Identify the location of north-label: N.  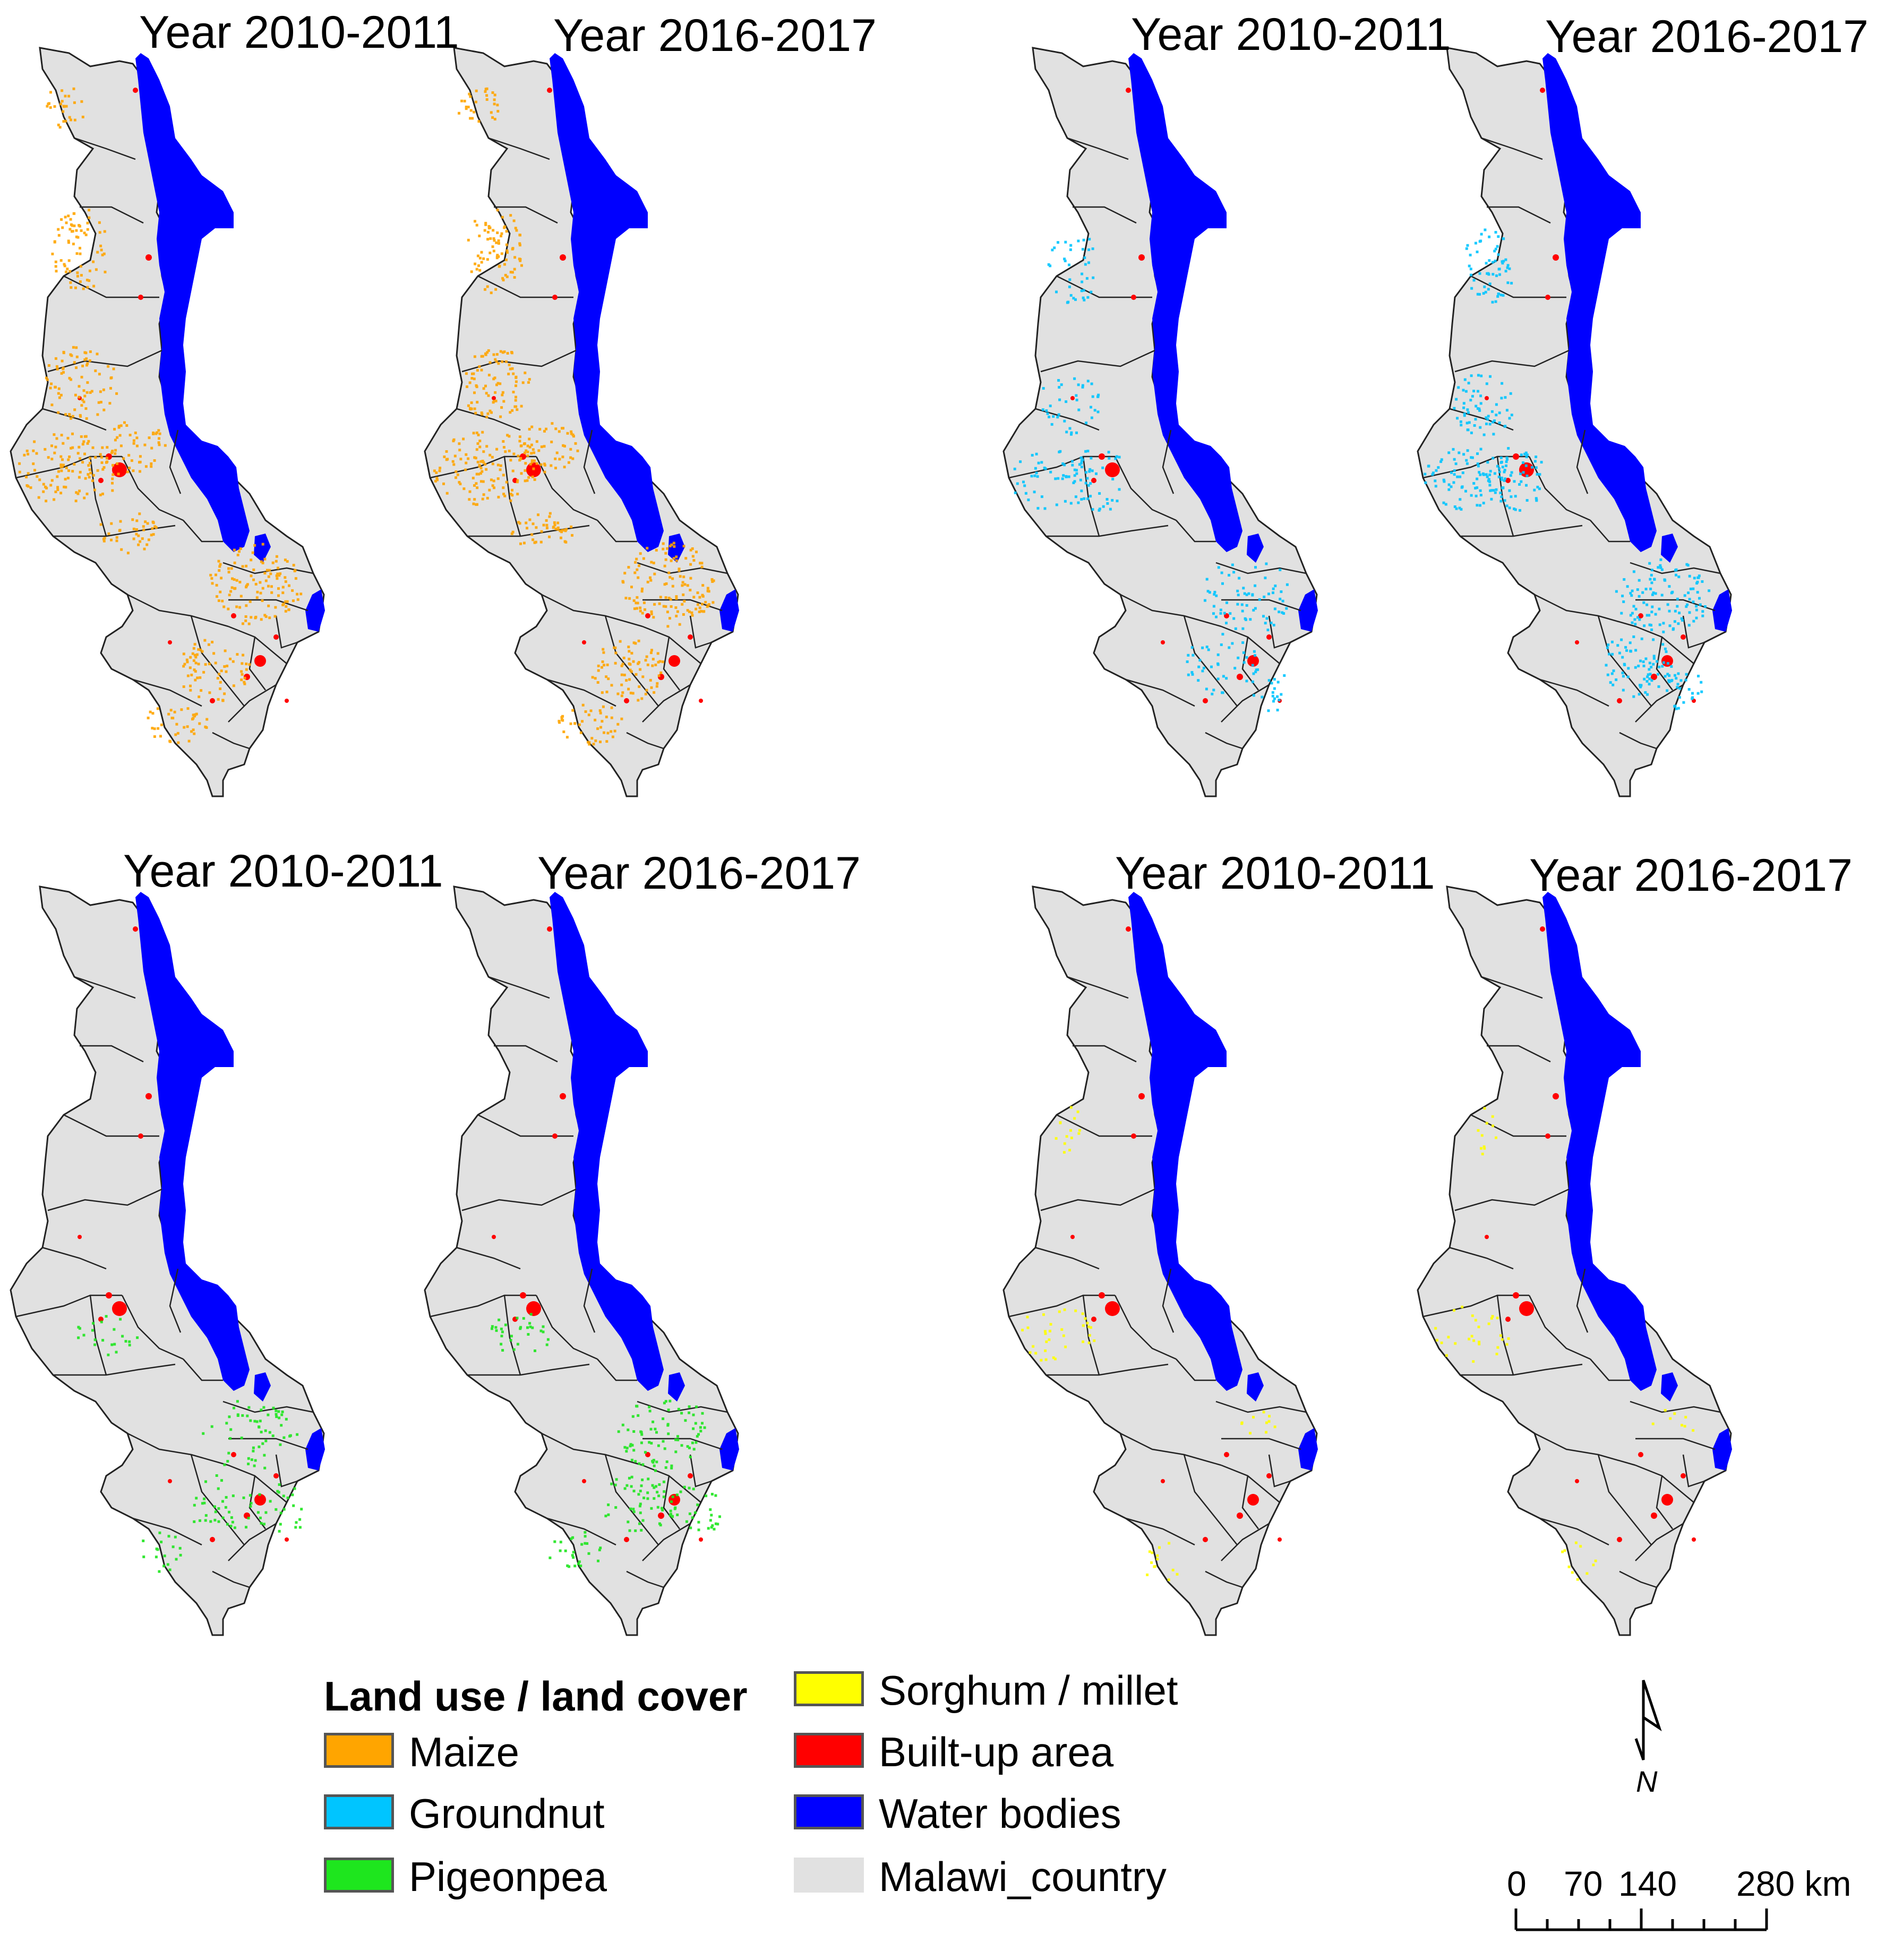
(1647, 1781).